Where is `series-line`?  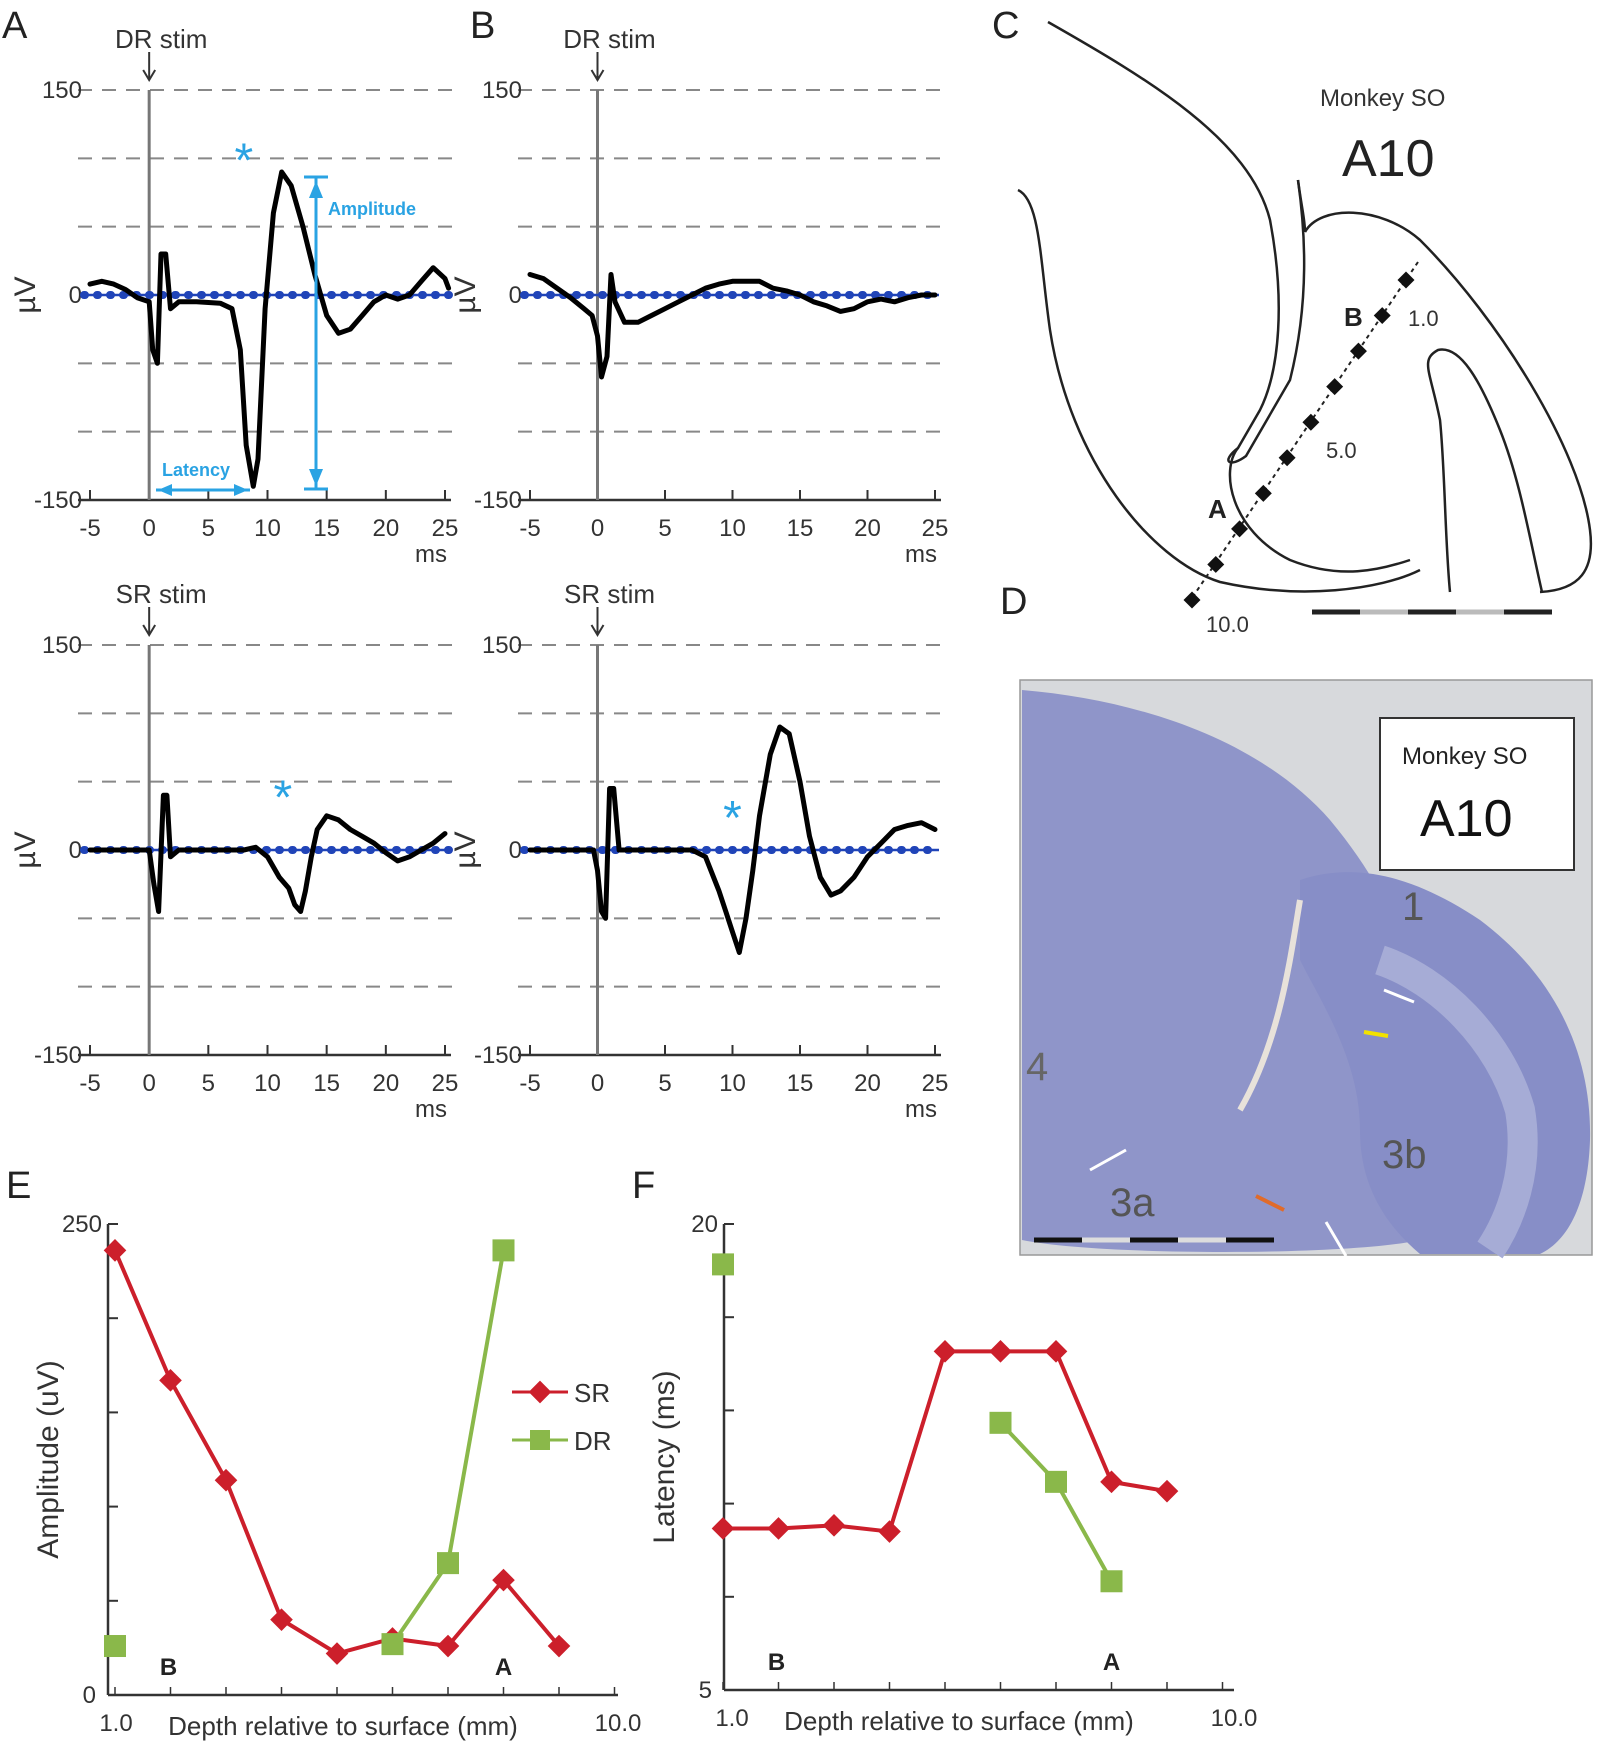 series-line is located at coordinates (448, 1448).